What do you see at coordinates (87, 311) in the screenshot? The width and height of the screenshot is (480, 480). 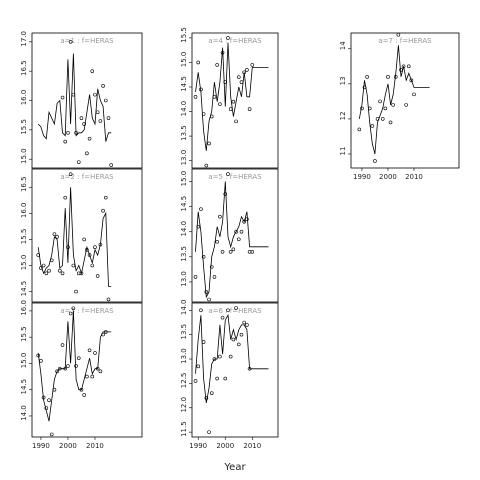 I see `panel-title: a=3 : f=HERAS` at bounding box center [87, 311].